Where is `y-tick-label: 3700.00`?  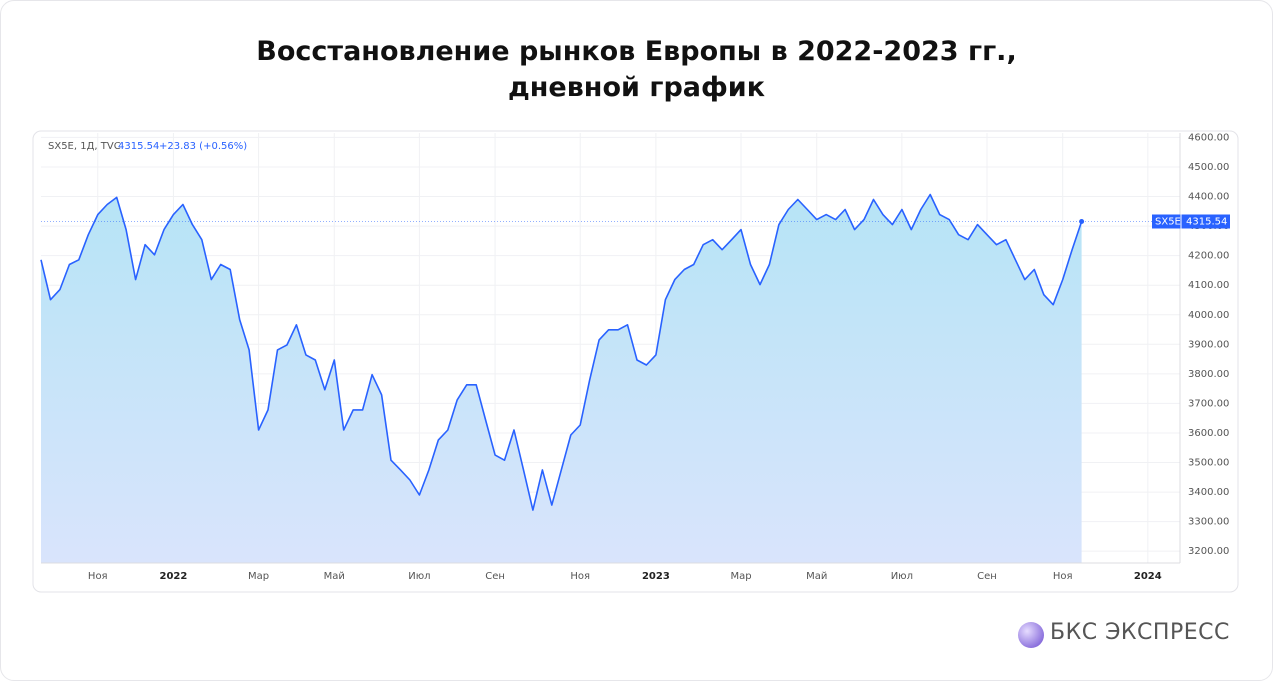 y-tick-label: 3700.00 is located at coordinates (1208, 403).